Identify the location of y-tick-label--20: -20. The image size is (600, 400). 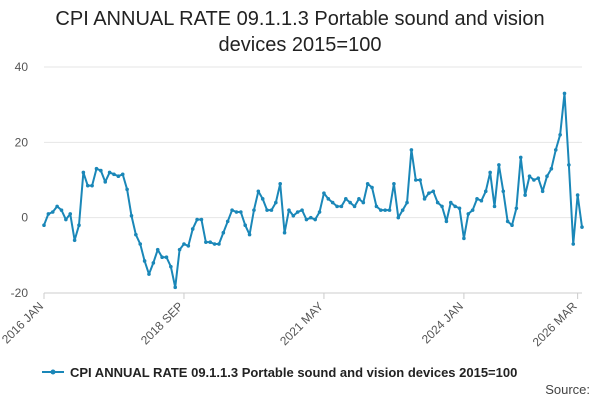
(20, 293).